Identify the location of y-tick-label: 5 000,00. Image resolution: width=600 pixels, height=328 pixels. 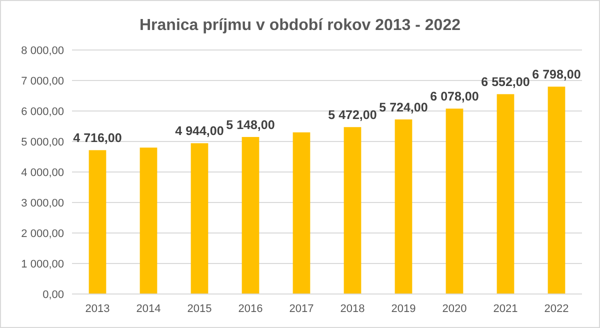
(42, 142).